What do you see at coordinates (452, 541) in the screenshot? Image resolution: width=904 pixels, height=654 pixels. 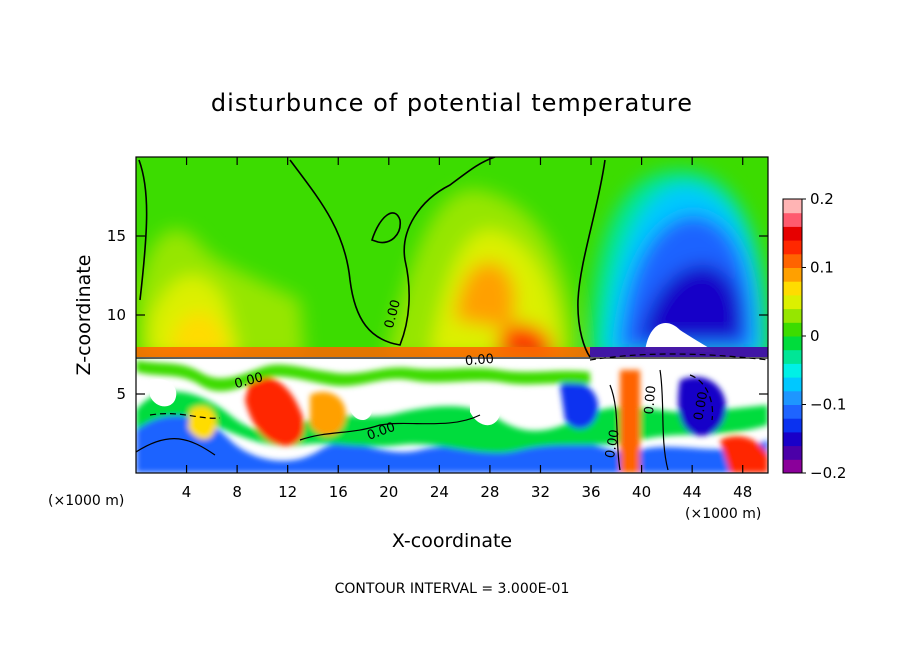 I see `x-axis-title: X-coordinate` at bounding box center [452, 541].